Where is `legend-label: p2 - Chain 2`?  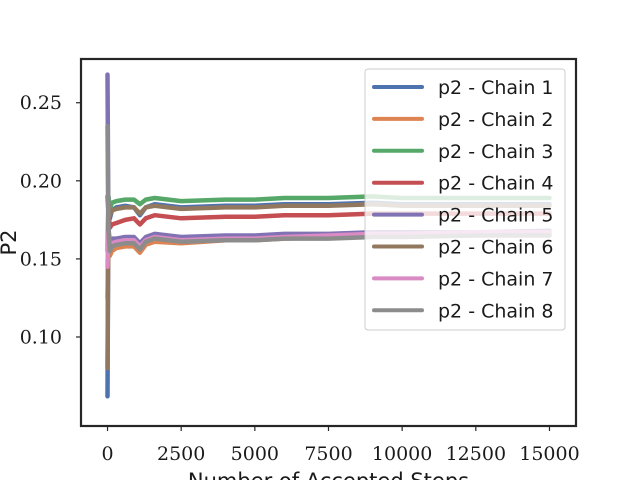
legend-label: p2 - Chain 2 is located at coordinates (495, 120).